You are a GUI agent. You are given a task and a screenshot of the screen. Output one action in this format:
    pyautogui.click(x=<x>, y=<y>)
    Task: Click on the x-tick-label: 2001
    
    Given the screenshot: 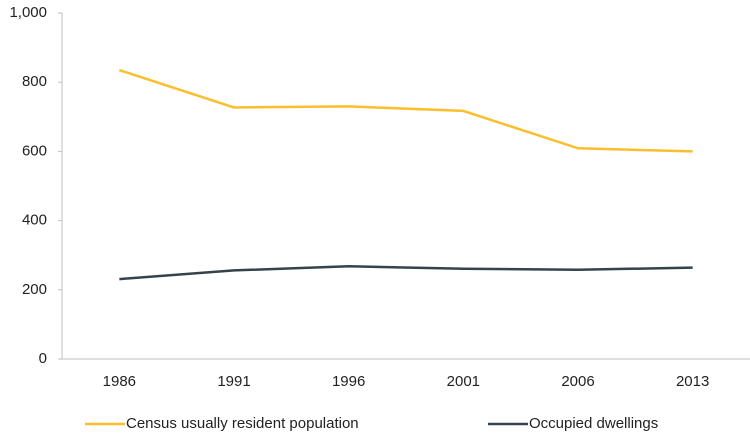 What is the action you would take?
    pyautogui.click(x=463, y=381)
    